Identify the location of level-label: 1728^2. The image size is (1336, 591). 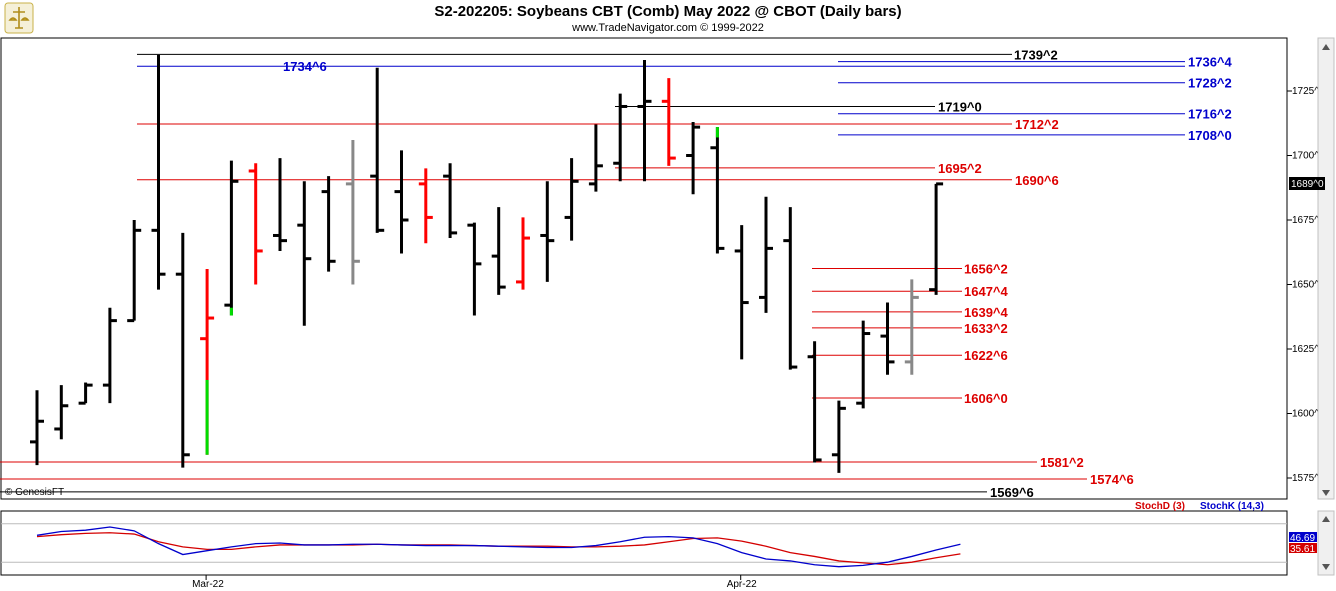
(1210, 83).